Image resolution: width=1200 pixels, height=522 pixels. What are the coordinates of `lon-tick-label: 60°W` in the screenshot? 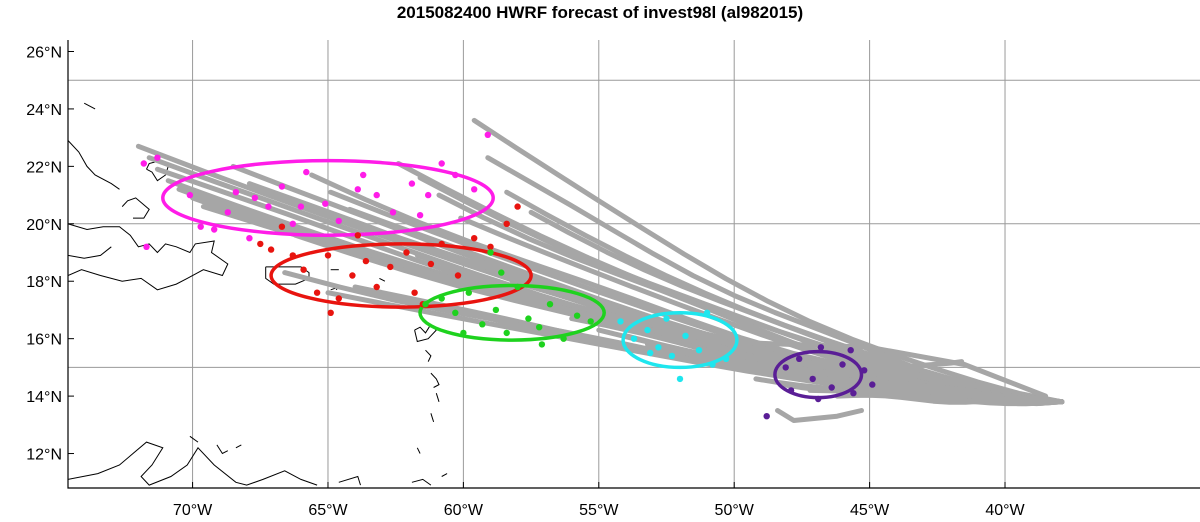 It's located at (464, 510).